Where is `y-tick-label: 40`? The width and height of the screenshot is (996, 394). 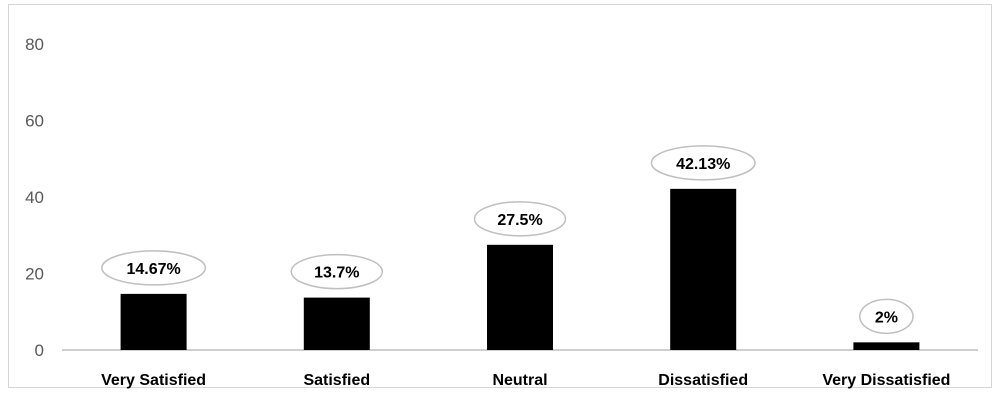 y-tick-label: 40 is located at coordinates (34, 197).